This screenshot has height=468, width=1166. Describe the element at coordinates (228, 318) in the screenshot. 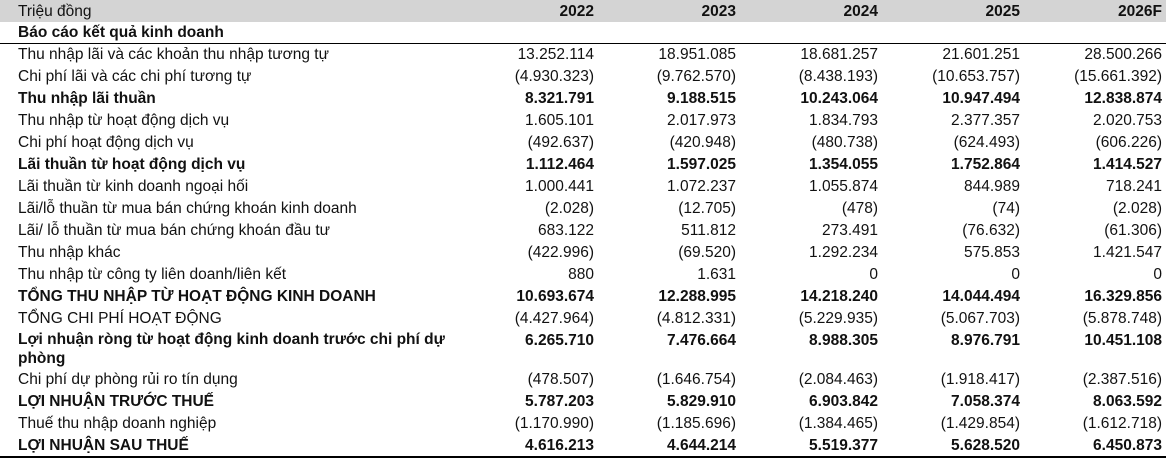

I see `row-label: TỔNG CHI PHÍ HOẠT ĐỘNG` at that location.